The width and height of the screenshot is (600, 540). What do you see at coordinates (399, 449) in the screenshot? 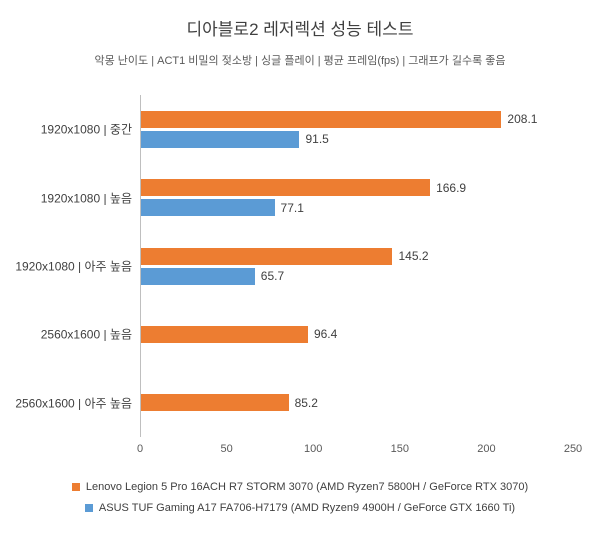
I see `x-tick-label: 150` at bounding box center [399, 449].